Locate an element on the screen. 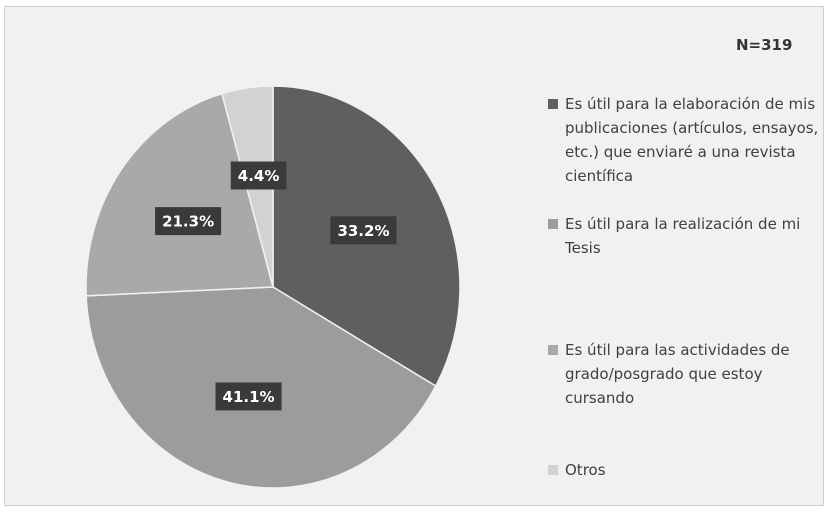 The width and height of the screenshot is (830, 512). data-label-text: 33.2% is located at coordinates (363, 231).